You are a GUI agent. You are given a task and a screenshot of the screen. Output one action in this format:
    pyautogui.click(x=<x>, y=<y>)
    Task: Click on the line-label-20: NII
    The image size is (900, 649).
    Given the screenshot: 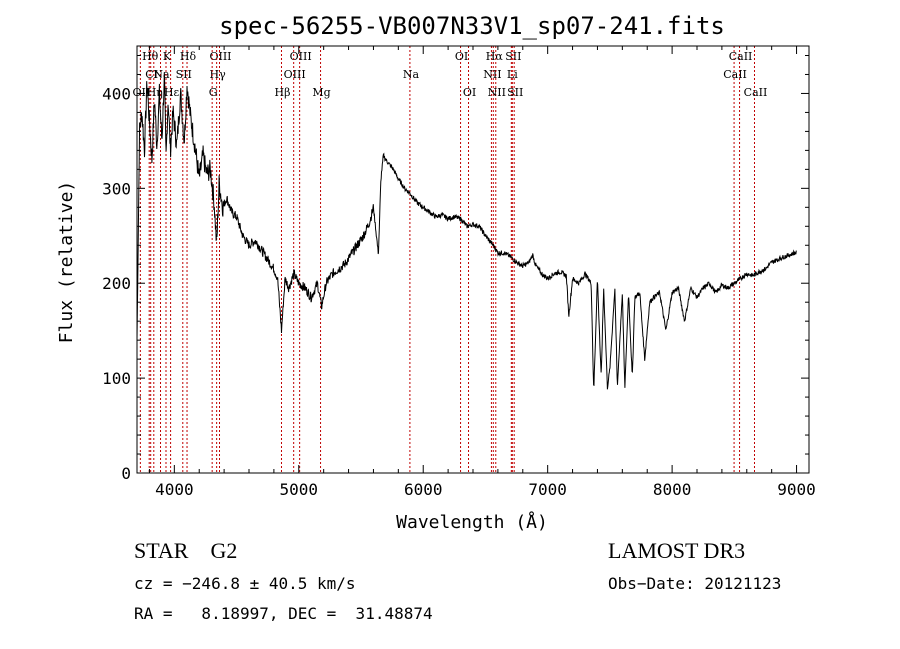 What is the action you would take?
    pyautogui.click(x=492, y=74)
    